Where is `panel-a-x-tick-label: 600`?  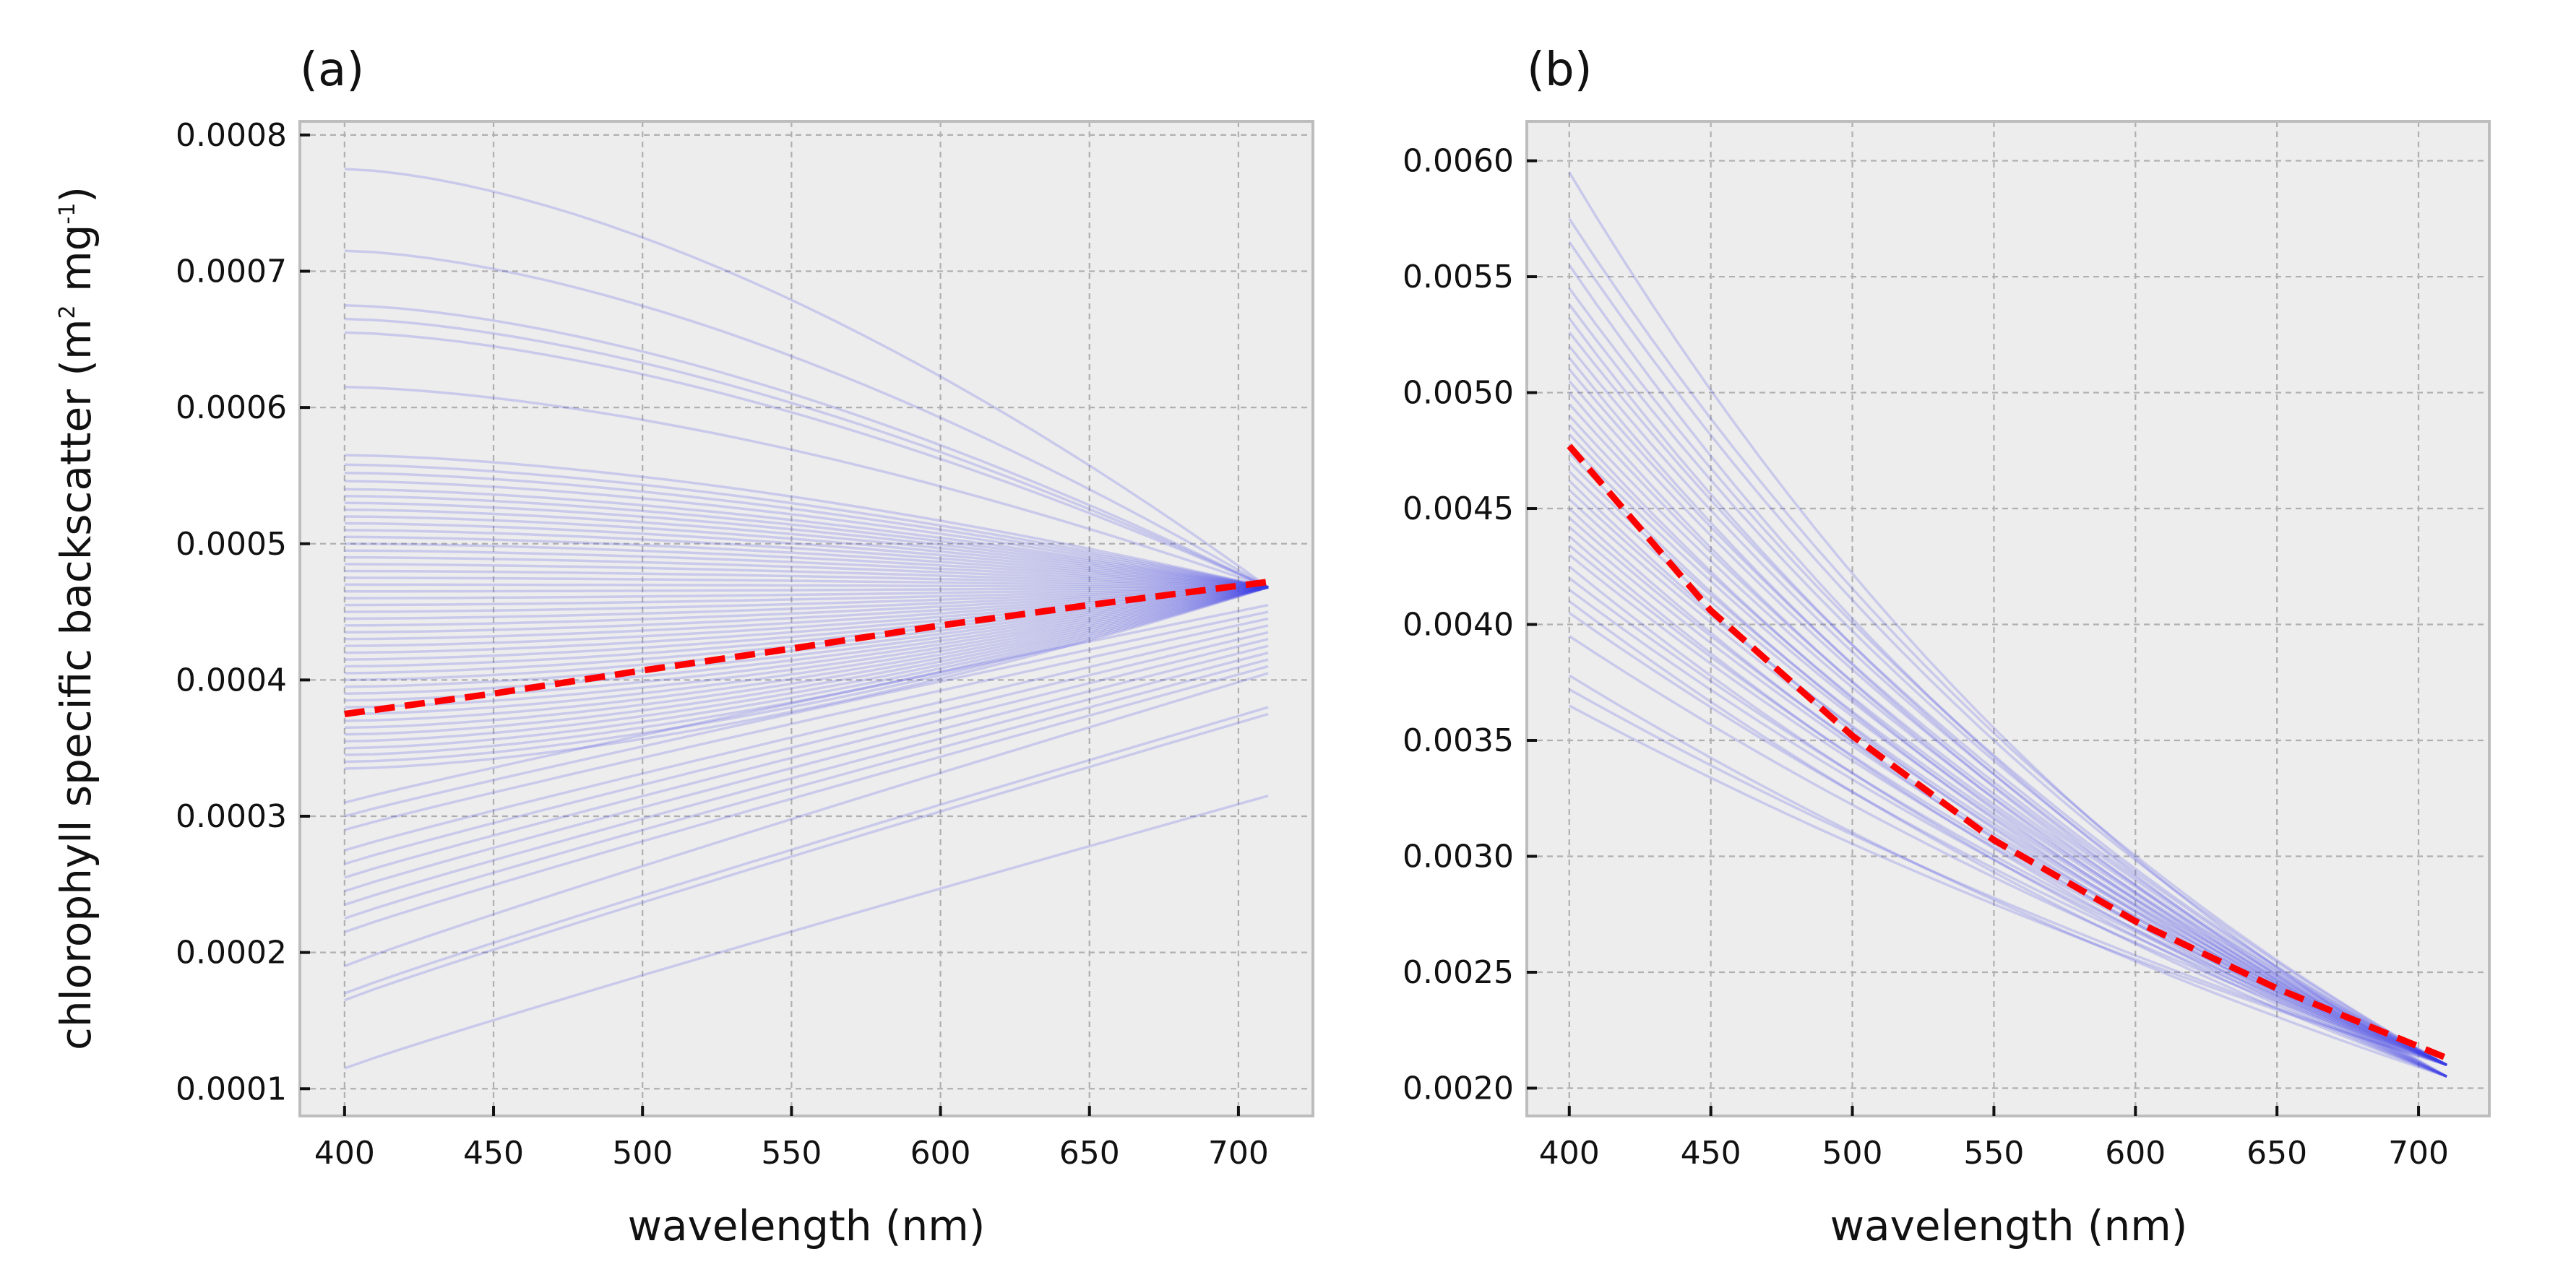
panel-a-x-tick-label: 600 is located at coordinates (940, 1154).